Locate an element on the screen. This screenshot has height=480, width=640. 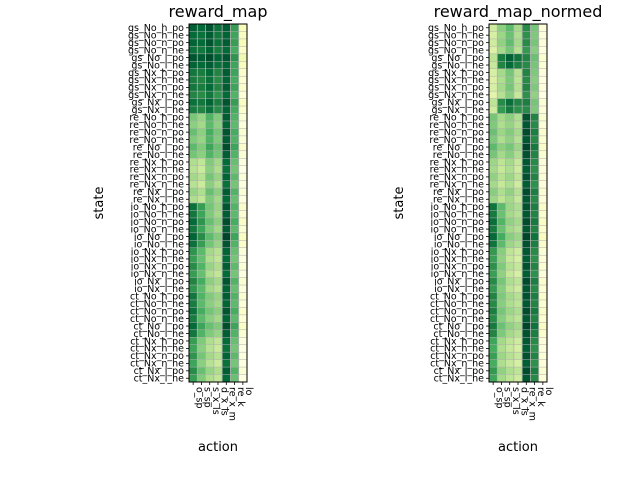
y-tick-label: re_No_h_po is located at coordinates (156, 118).